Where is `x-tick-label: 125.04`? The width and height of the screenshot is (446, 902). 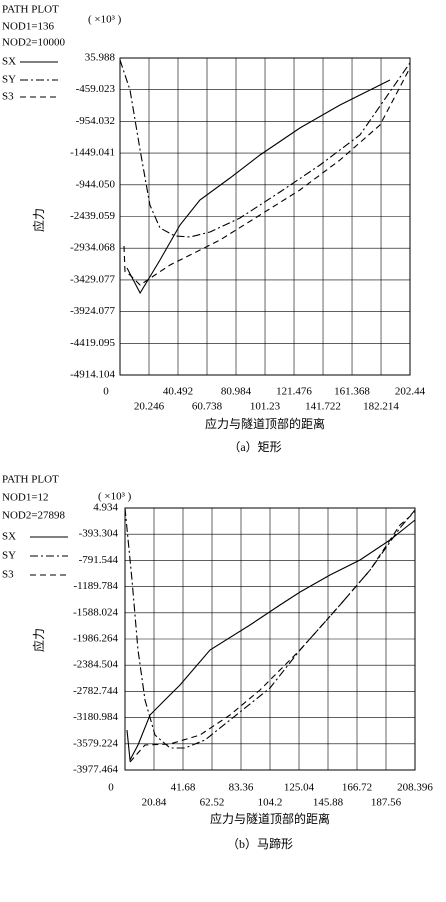 x-tick-label: 125.04 is located at coordinates (299, 788).